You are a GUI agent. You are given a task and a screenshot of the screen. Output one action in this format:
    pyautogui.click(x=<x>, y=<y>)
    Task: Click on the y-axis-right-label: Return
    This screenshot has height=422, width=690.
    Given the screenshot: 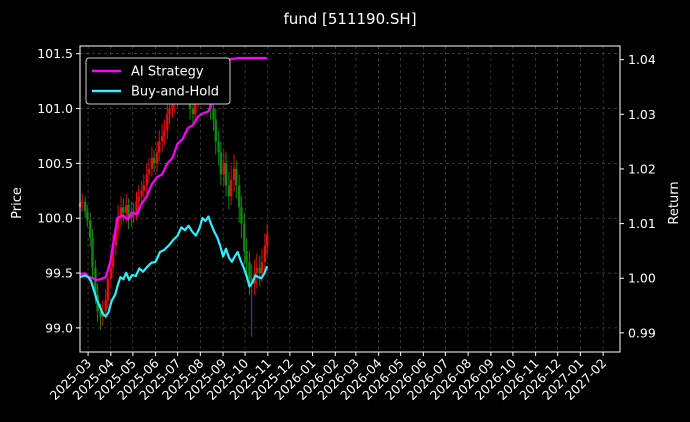 What is the action you would take?
    pyautogui.click(x=674, y=202)
    